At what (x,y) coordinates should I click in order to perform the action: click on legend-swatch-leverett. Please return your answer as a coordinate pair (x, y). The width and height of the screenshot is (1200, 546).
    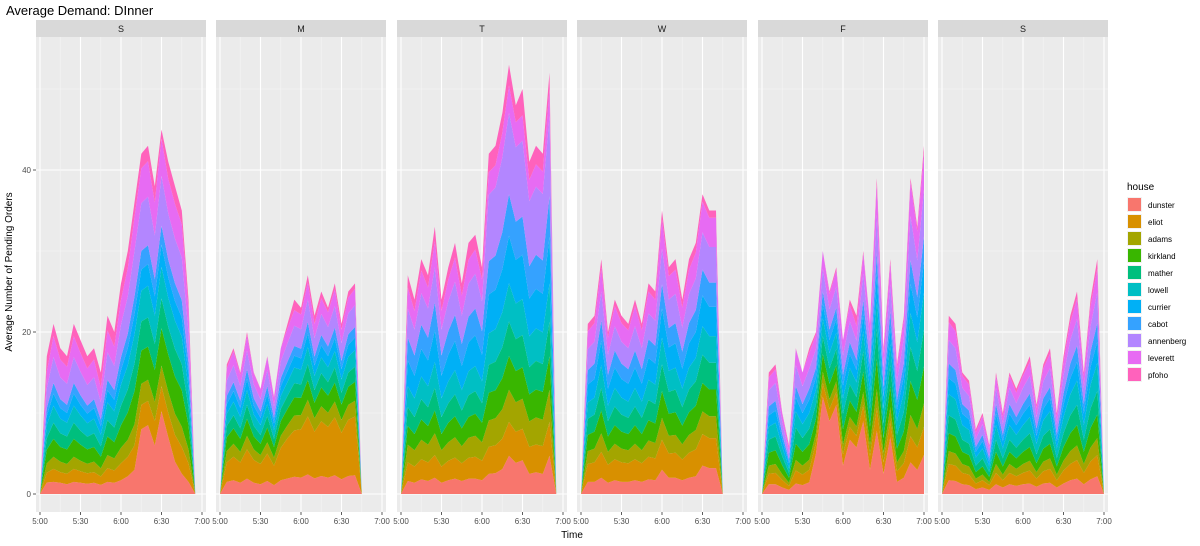
    Looking at the image, I should click on (1134, 357).